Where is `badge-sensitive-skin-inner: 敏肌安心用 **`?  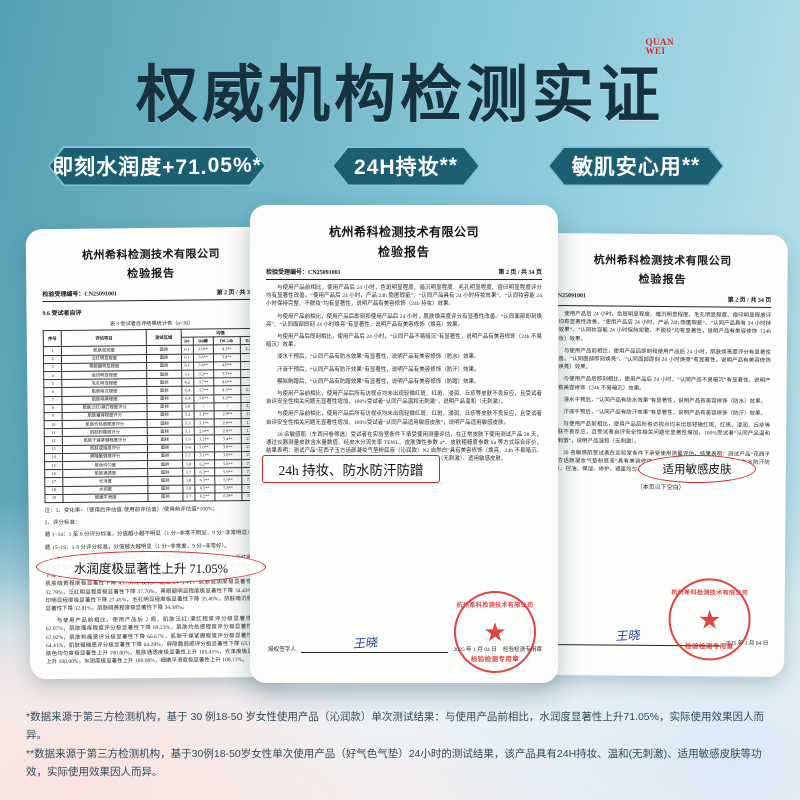
badge-sensitive-skin-inner: 敏肌安心用 ** is located at coordinates (636, 166).